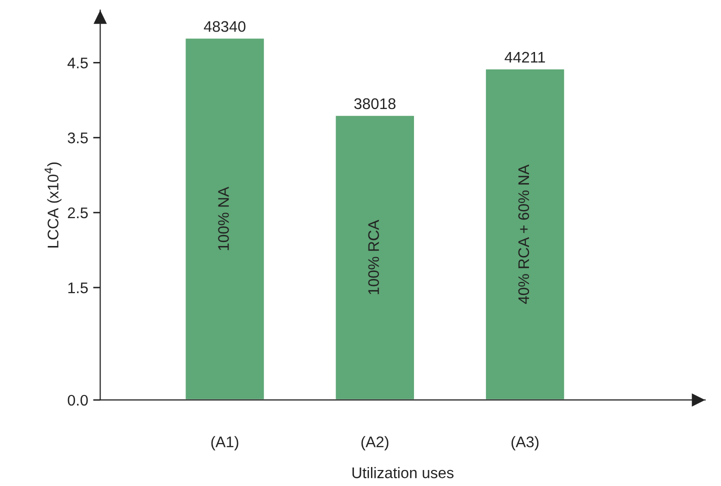  I want to click on annotation: 100% RCA, so click(374, 257).